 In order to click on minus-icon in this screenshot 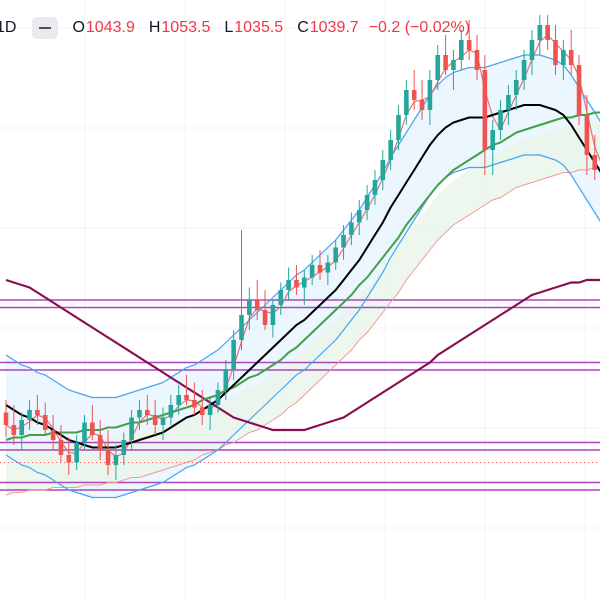, I will do `click(45, 28)`.